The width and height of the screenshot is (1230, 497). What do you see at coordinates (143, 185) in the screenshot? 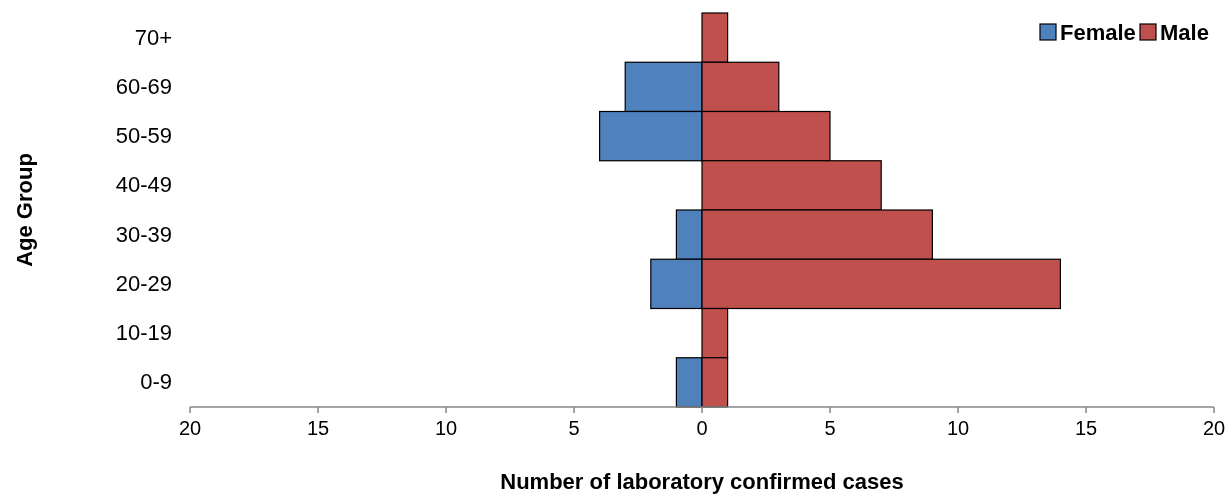
I see `y-tick-label: 40-49` at bounding box center [143, 185].